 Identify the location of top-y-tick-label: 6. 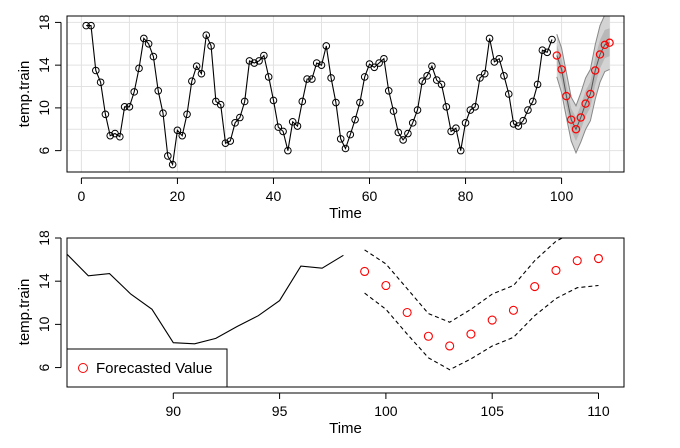
(44, 151).